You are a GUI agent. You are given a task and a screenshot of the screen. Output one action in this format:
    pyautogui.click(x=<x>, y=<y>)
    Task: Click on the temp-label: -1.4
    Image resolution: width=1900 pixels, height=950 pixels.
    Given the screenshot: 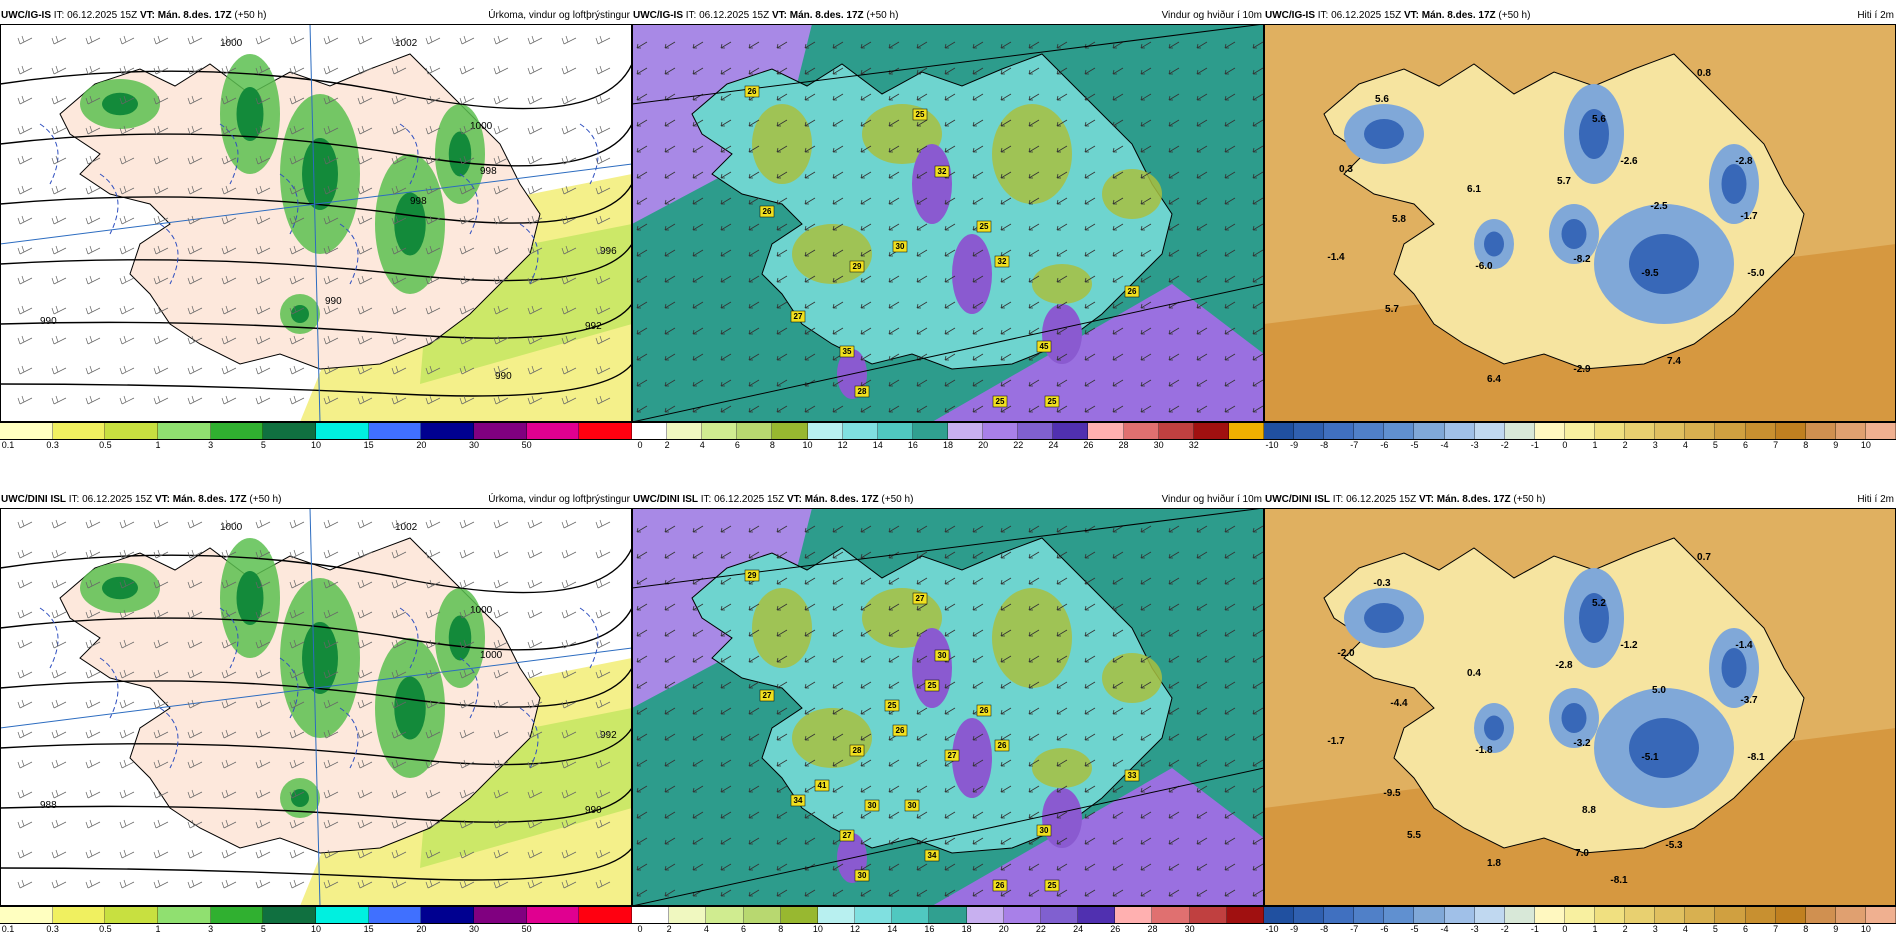 What is the action you would take?
    pyautogui.click(x=1744, y=645)
    